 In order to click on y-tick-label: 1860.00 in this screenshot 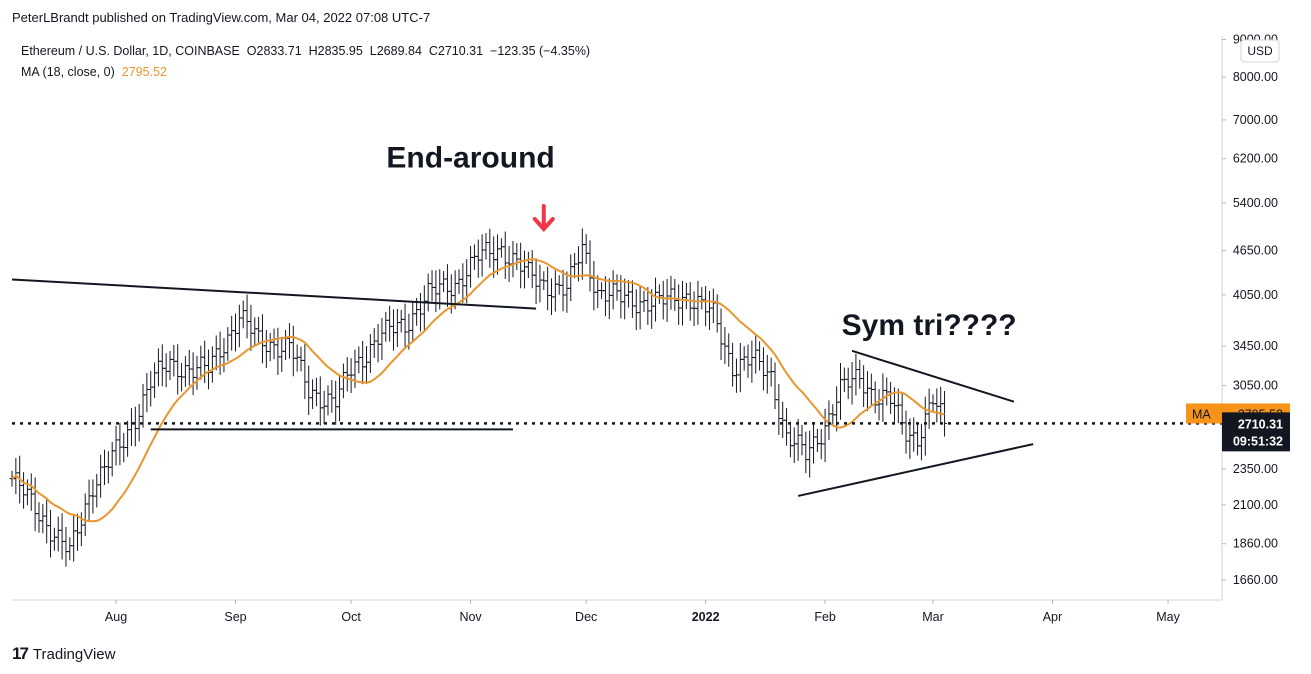, I will do `click(1255, 544)`.